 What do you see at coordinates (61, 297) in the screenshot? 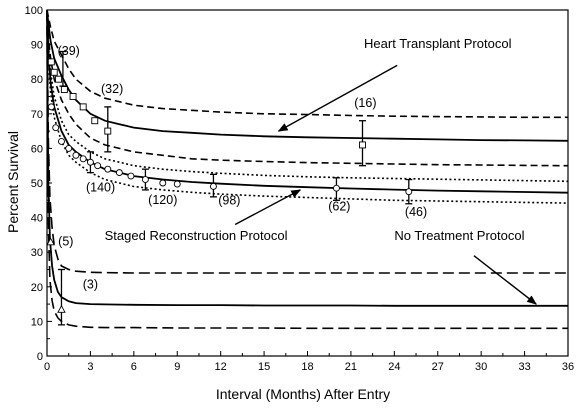
I see `none-error-bar` at bounding box center [61, 297].